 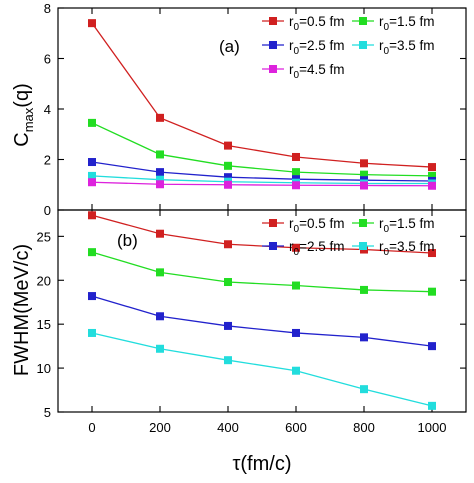 I want to click on y-tick-label: 25, so click(x=44, y=236).